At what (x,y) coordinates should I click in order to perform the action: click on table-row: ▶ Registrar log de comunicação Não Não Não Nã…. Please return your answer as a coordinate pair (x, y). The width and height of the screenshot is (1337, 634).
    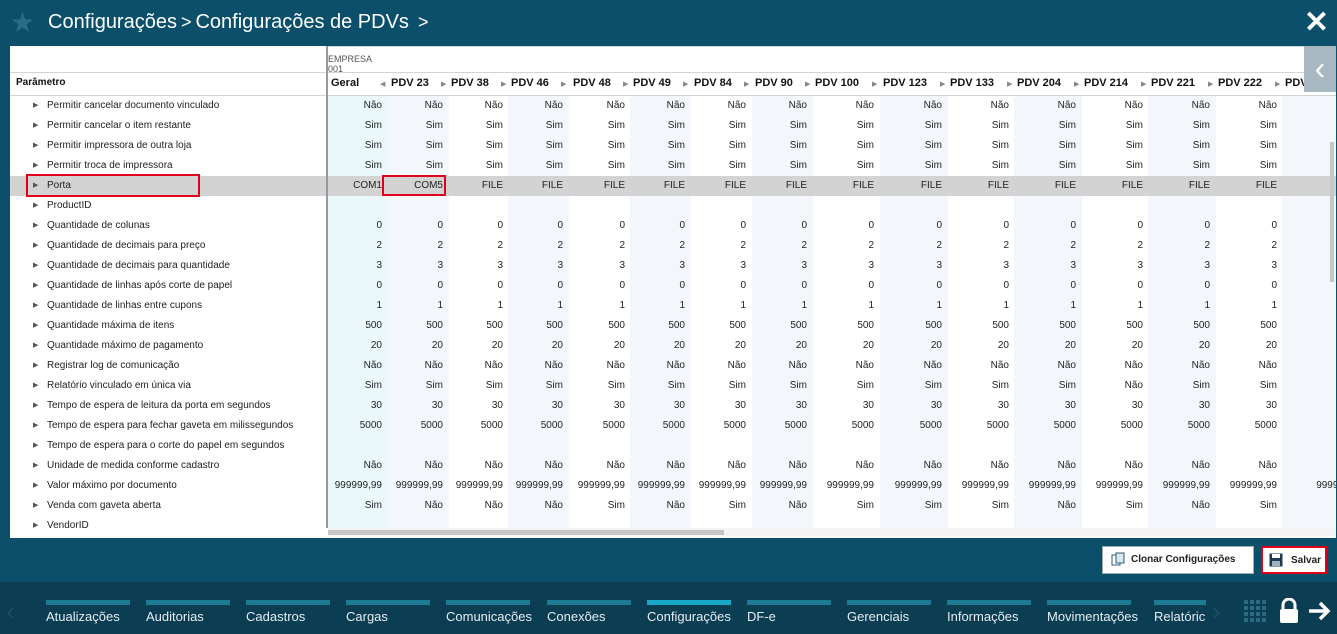
    Looking at the image, I should click on (673, 366).